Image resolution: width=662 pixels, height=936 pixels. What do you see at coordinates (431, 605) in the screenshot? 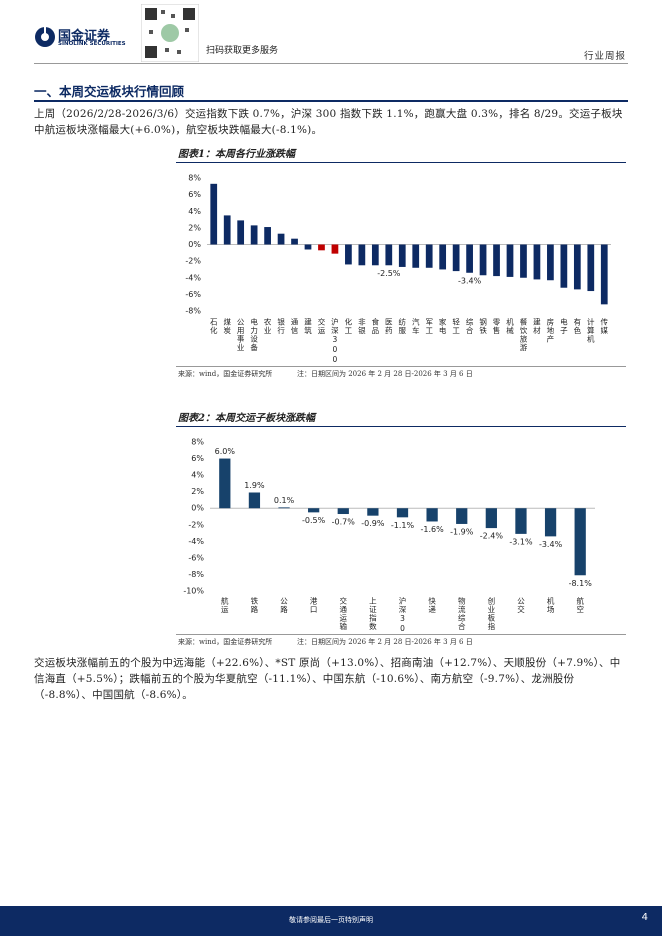
I see `x-tick-label: 快递` at bounding box center [431, 605].